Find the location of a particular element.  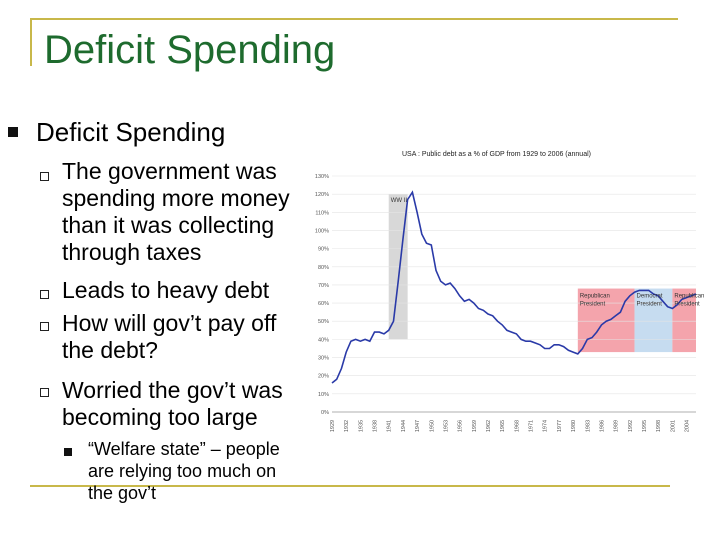

y-tick-label-10: 100% is located at coordinates (322, 231).